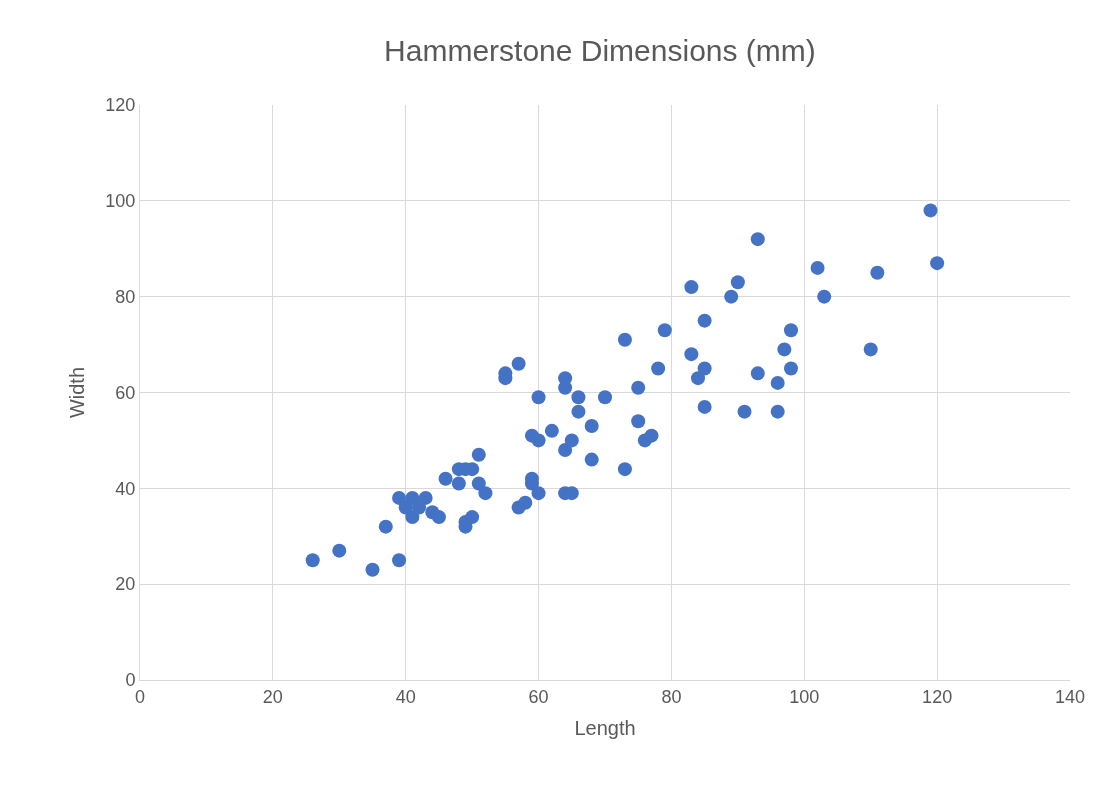 Image resolution: width=1111 pixels, height=796 pixels. What do you see at coordinates (120, 201) in the screenshot?
I see `y-tick-label: 100` at bounding box center [120, 201].